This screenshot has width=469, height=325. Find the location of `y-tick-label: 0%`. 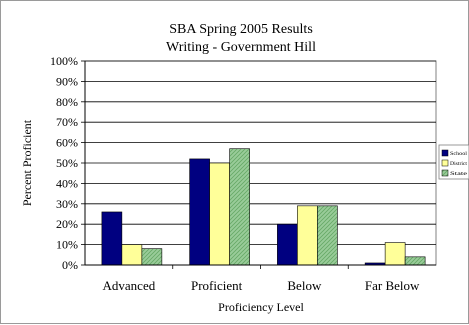

y-tick-label: 0% is located at coordinates (70, 265).